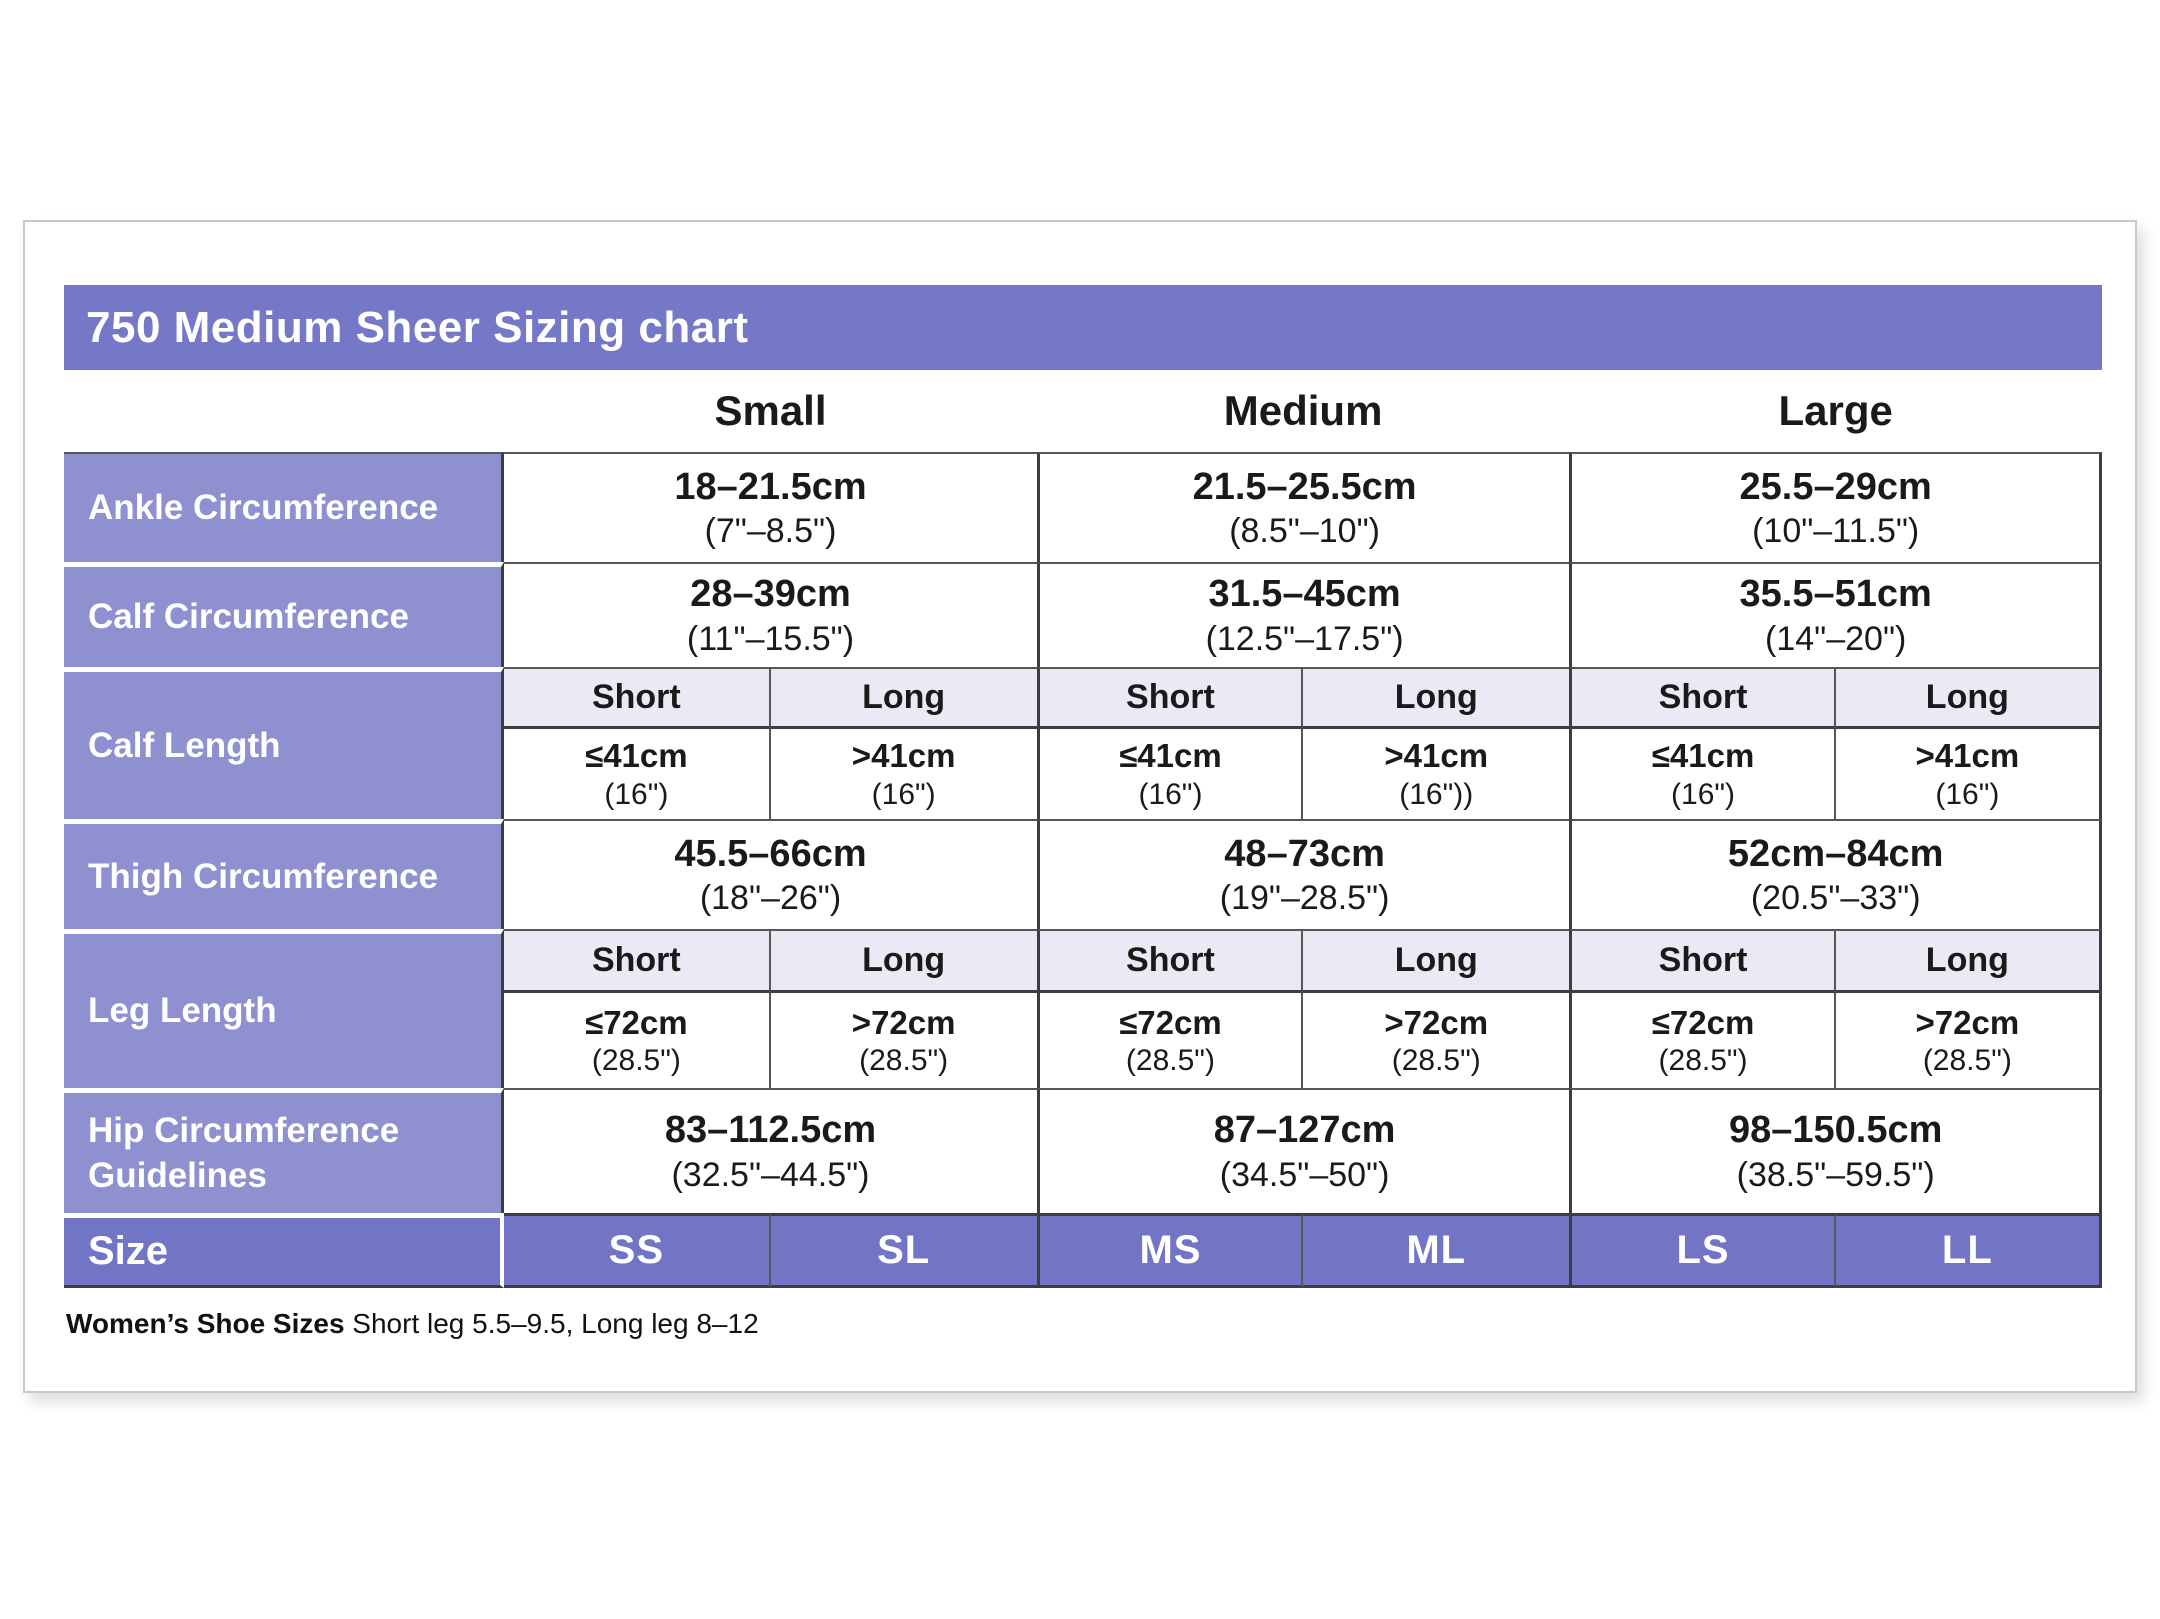  What do you see at coordinates (1968, 961) in the screenshot?
I see `subheader-leg-large-long: Long` at bounding box center [1968, 961].